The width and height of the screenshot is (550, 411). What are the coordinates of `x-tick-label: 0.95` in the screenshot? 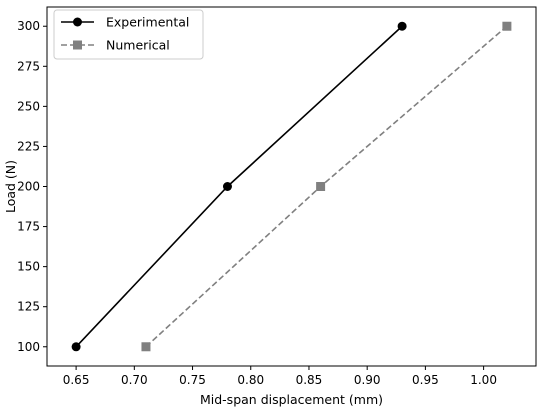 It's located at (425, 380).